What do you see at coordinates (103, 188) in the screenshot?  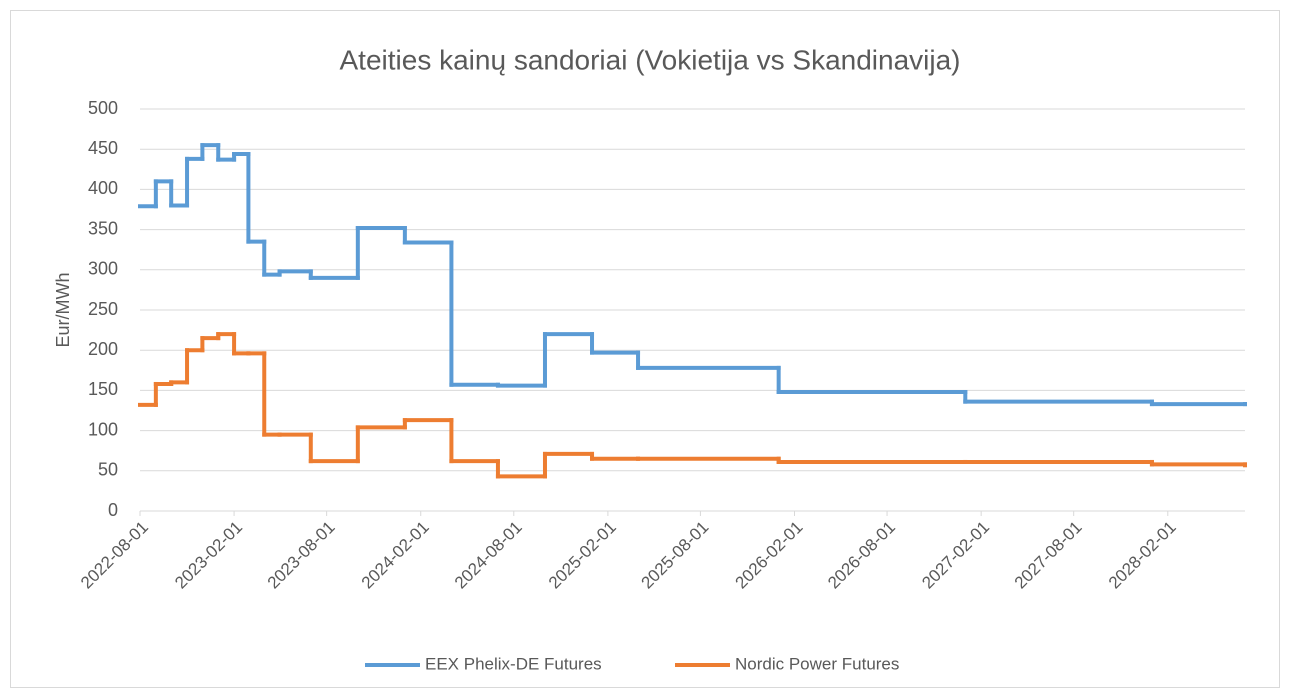 I see `y-tick-label: 400` at bounding box center [103, 188].